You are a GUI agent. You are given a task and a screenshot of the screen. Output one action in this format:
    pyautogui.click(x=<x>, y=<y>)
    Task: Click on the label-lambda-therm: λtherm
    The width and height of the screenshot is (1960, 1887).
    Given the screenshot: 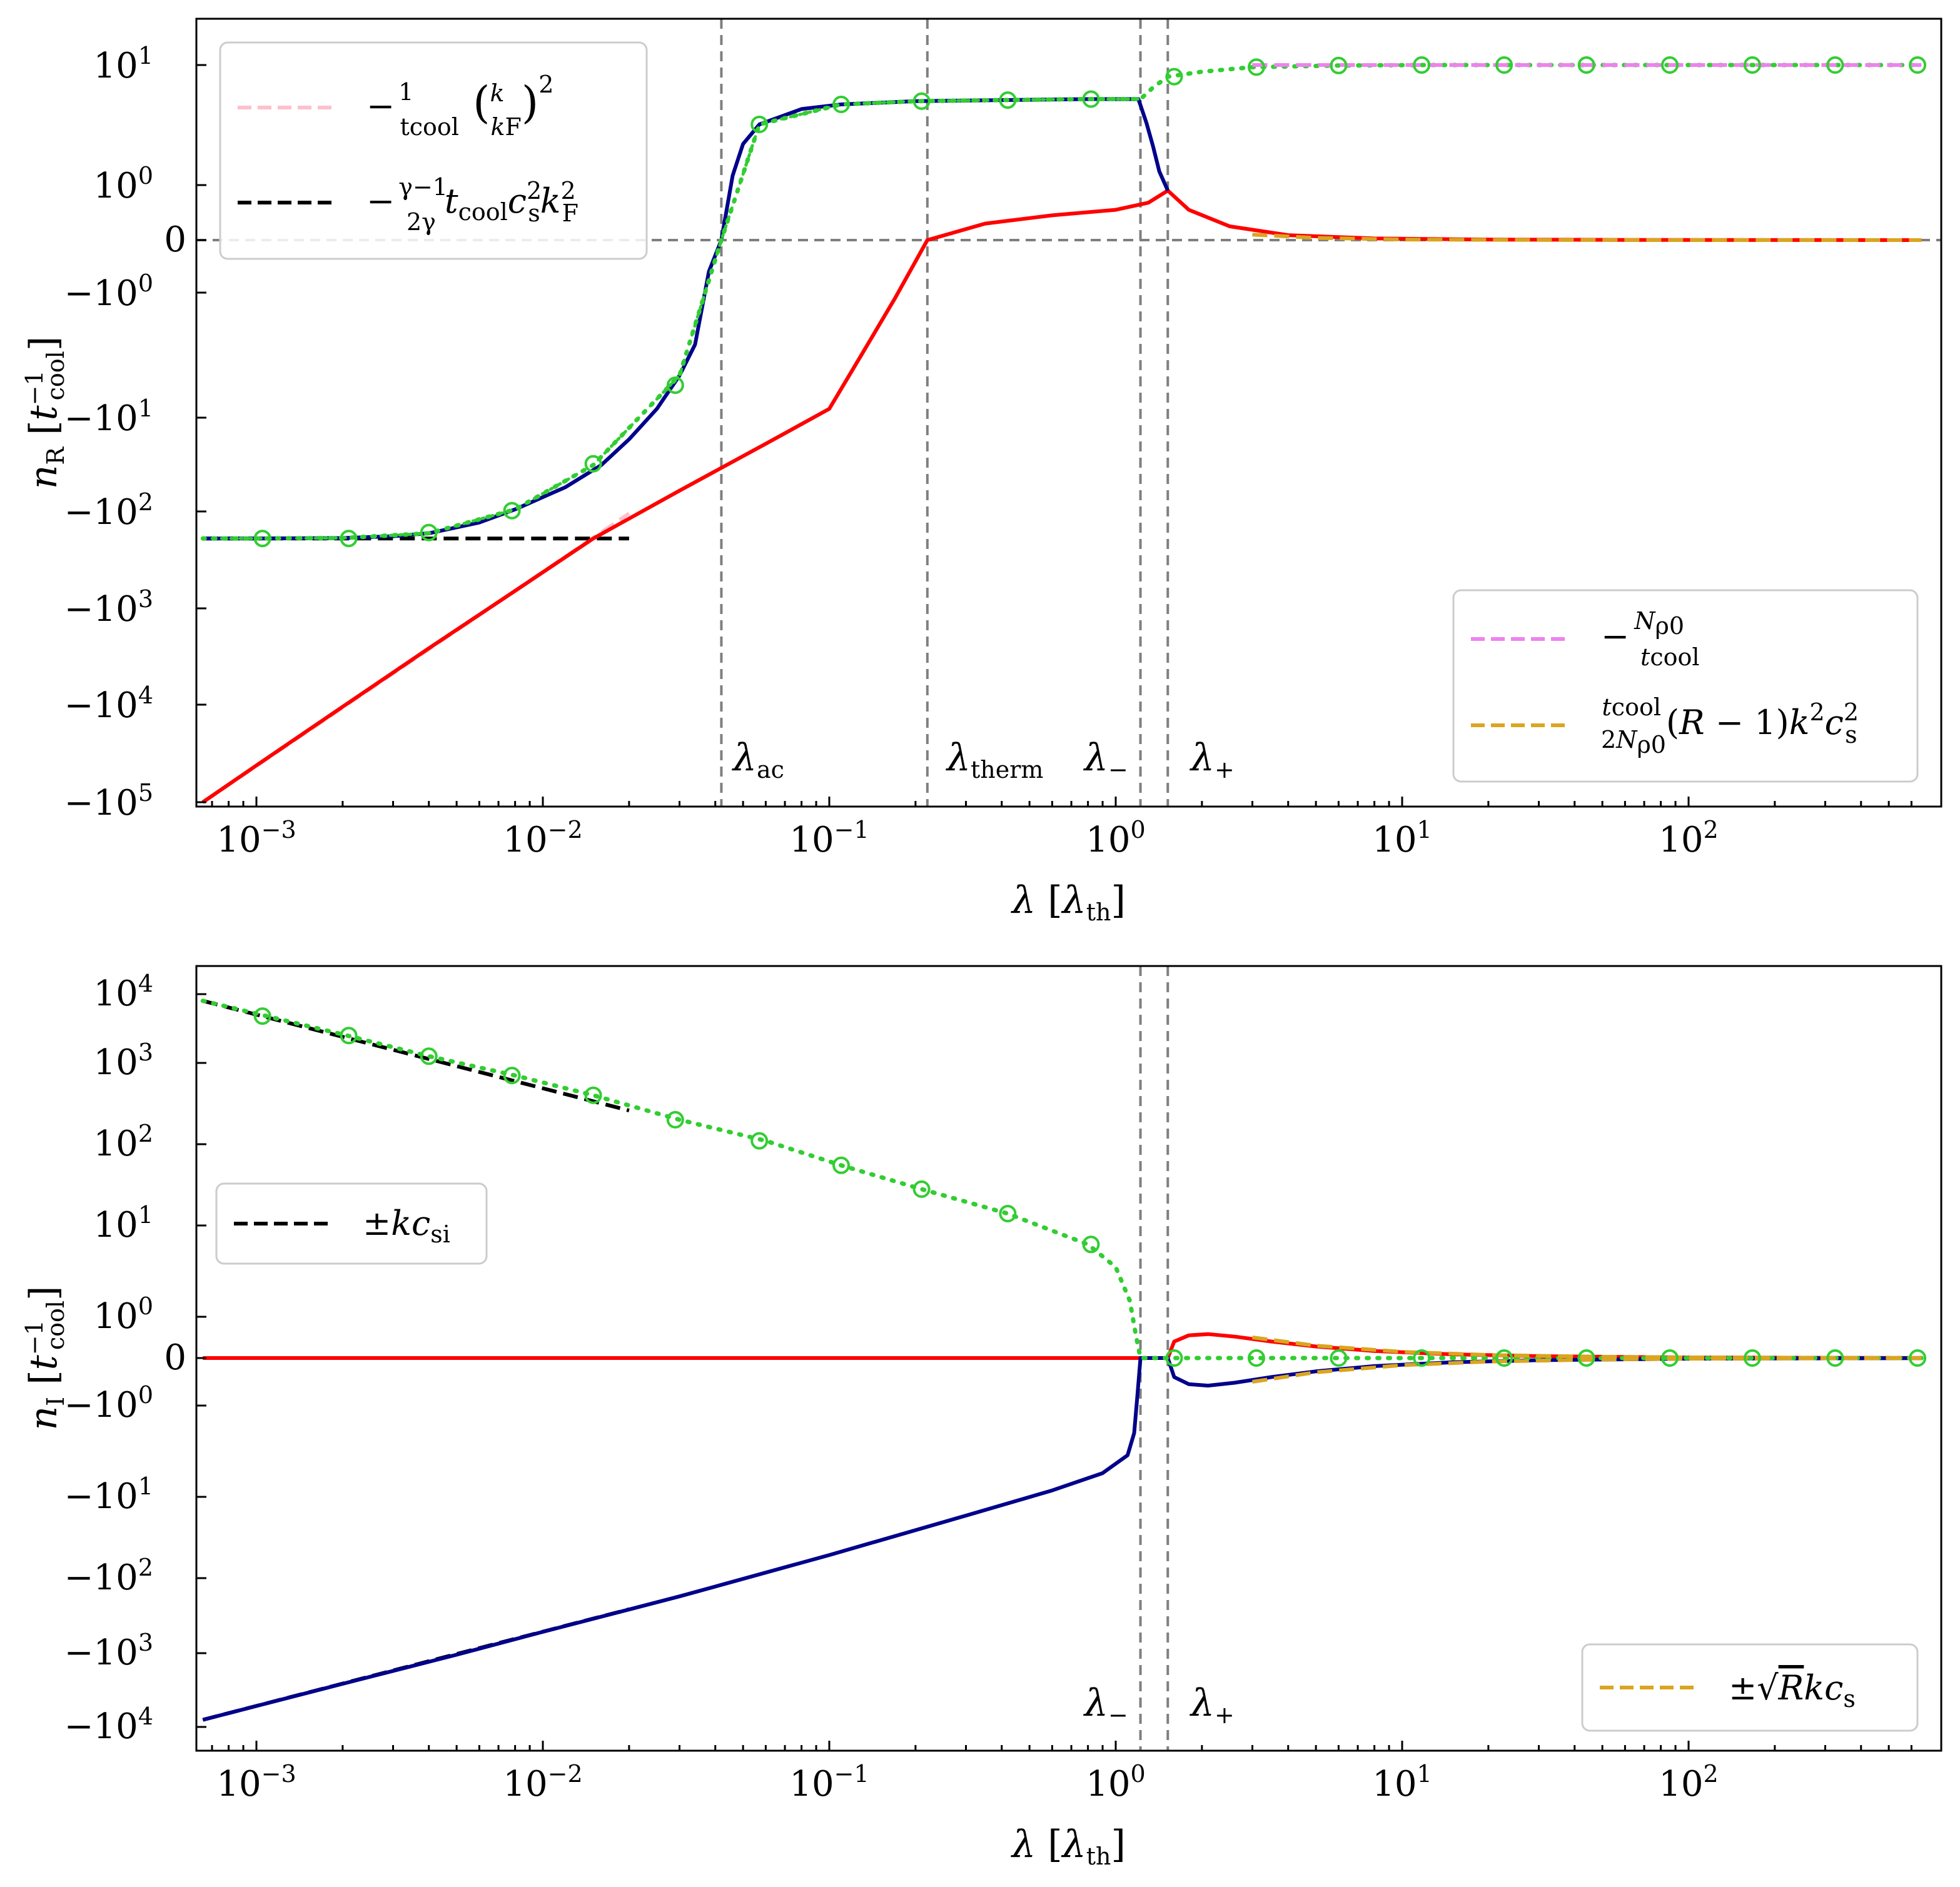 What is the action you would take?
    pyautogui.click(x=994, y=759)
    